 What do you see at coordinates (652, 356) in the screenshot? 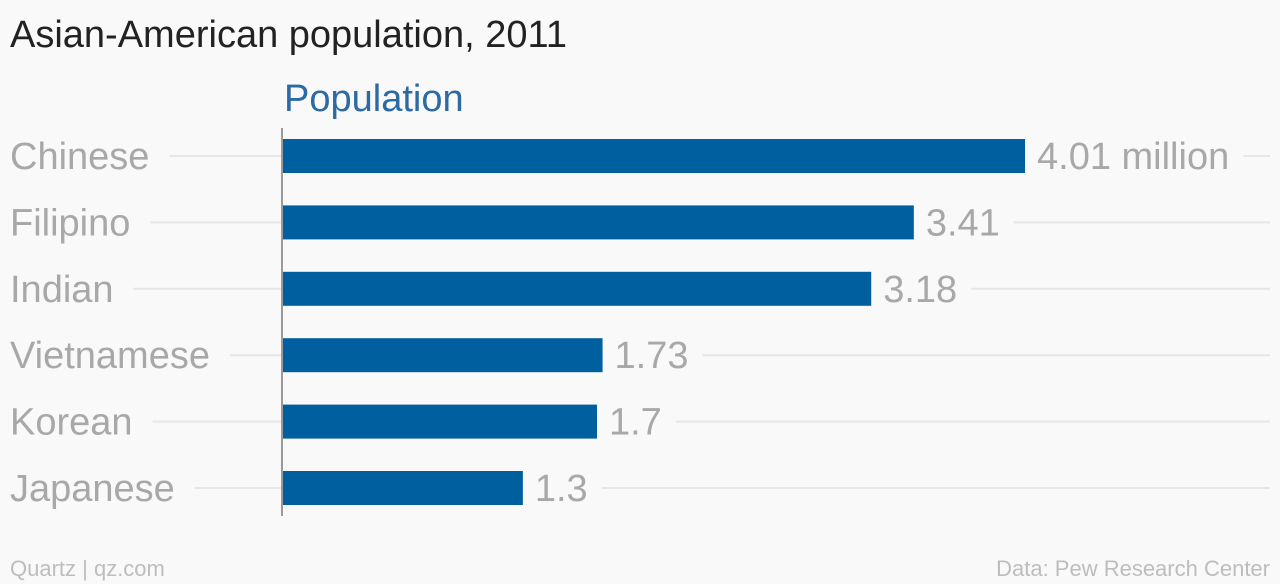
I see `value-label: 1.73` at bounding box center [652, 356].